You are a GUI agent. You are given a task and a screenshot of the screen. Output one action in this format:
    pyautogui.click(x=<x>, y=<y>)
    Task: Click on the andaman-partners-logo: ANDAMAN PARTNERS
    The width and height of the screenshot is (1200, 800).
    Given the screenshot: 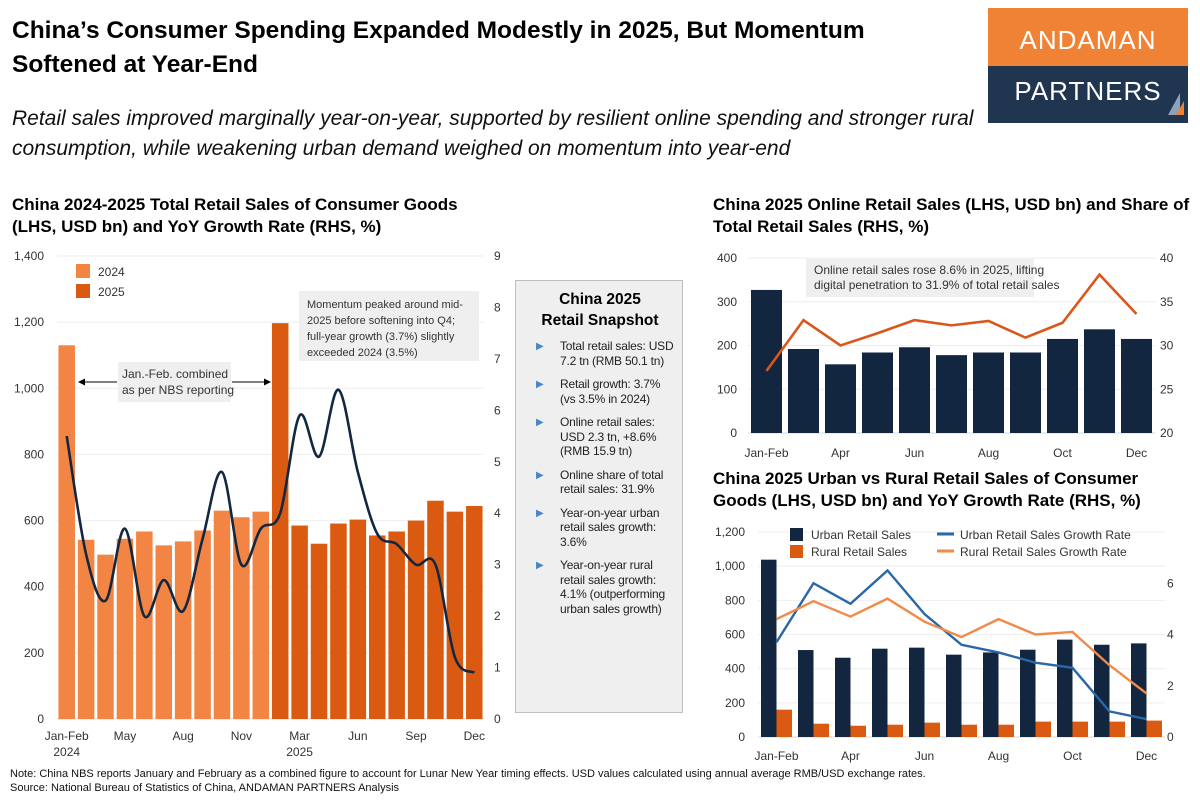 What is the action you would take?
    pyautogui.click(x=1088, y=65)
    